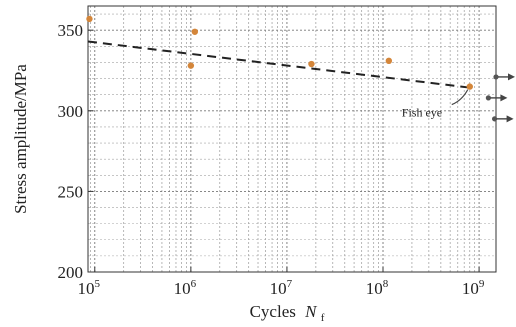 Image resolution: width=516 pixels, height=327 pixels. What do you see at coordinates (386, 284) in the screenshot?
I see `x-tick-exponent: 8` at bounding box center [386, 284].